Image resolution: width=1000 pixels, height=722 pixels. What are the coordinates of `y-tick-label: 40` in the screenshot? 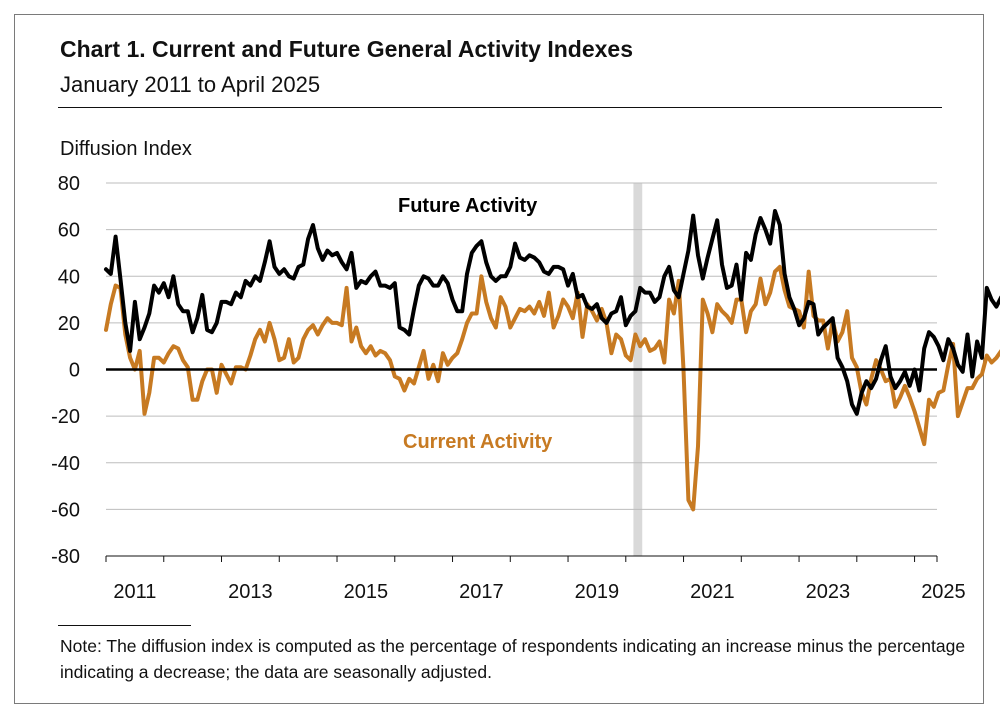 It's located at (69, 277).